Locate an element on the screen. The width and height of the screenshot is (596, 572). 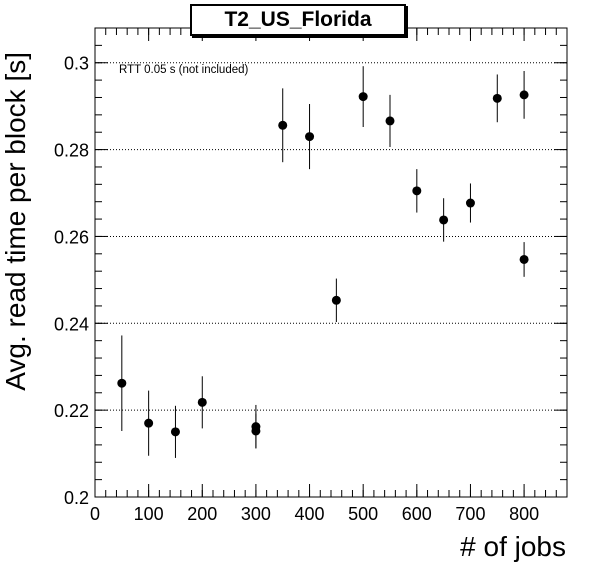
y-axis-label: Avg. read time per block [s] is located at coordinates (15, 221).